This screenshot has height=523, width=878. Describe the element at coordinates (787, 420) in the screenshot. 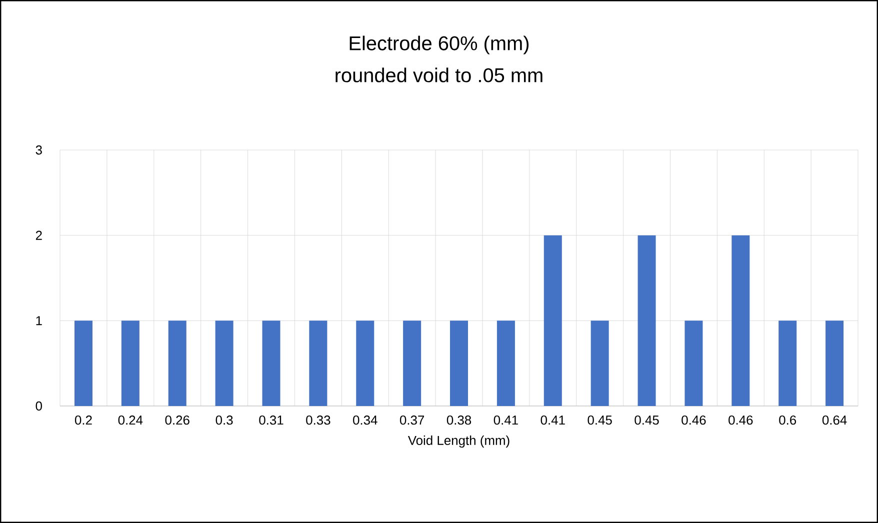

I see `x-tick-label: 0.6` at that location.